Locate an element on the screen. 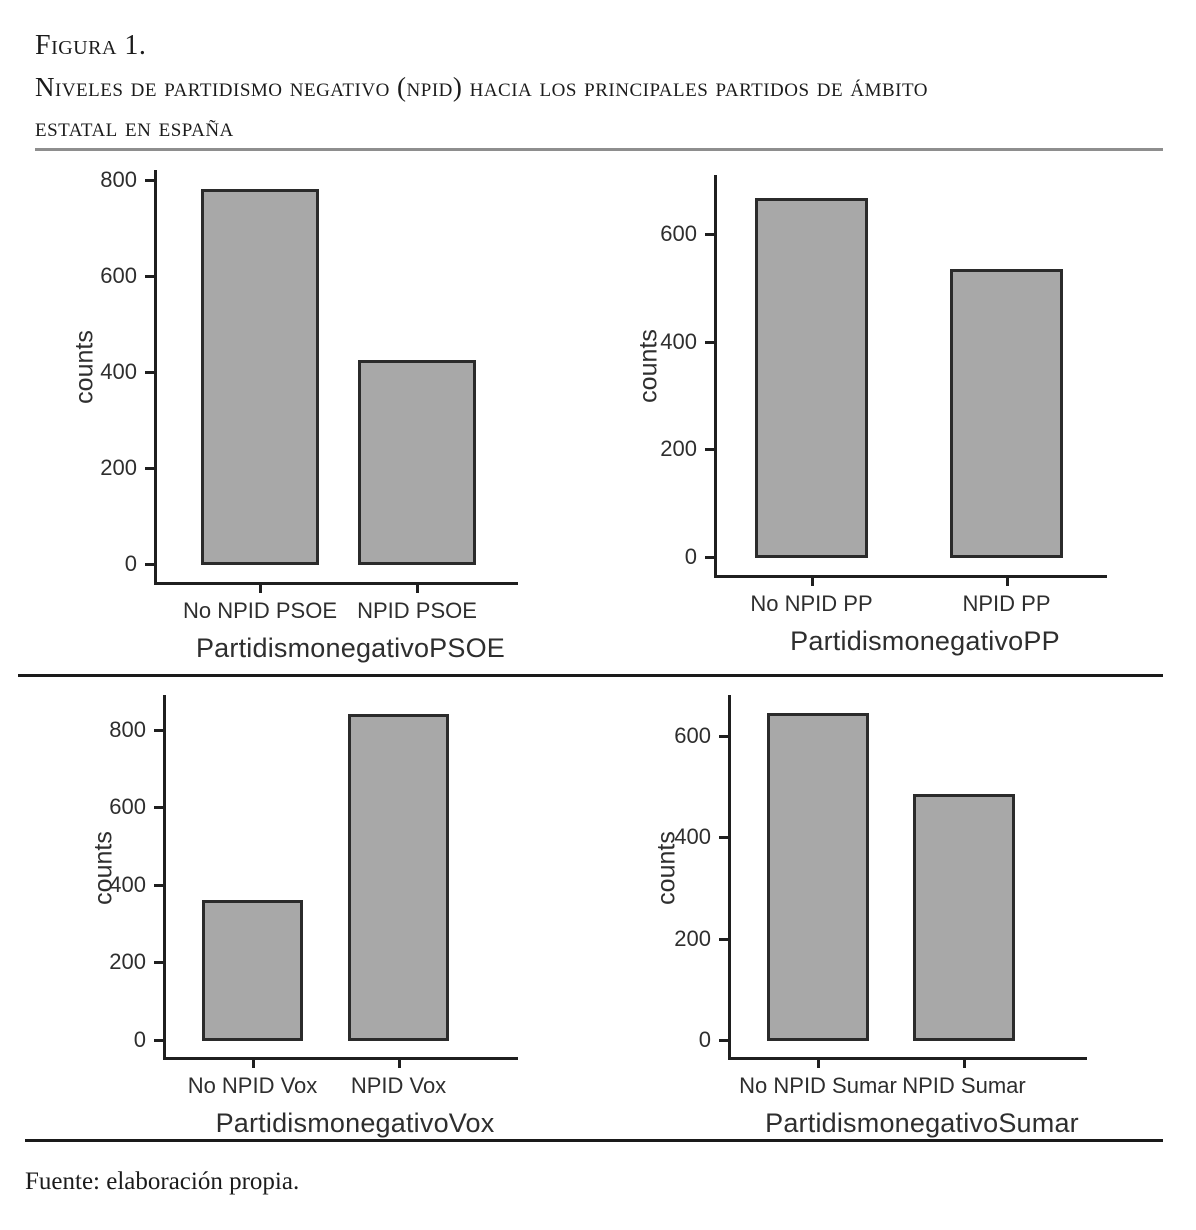 The image size is (1196, 1230). figure-source: Fuente: elaboración propia. is located at coordinates (162, 1181).